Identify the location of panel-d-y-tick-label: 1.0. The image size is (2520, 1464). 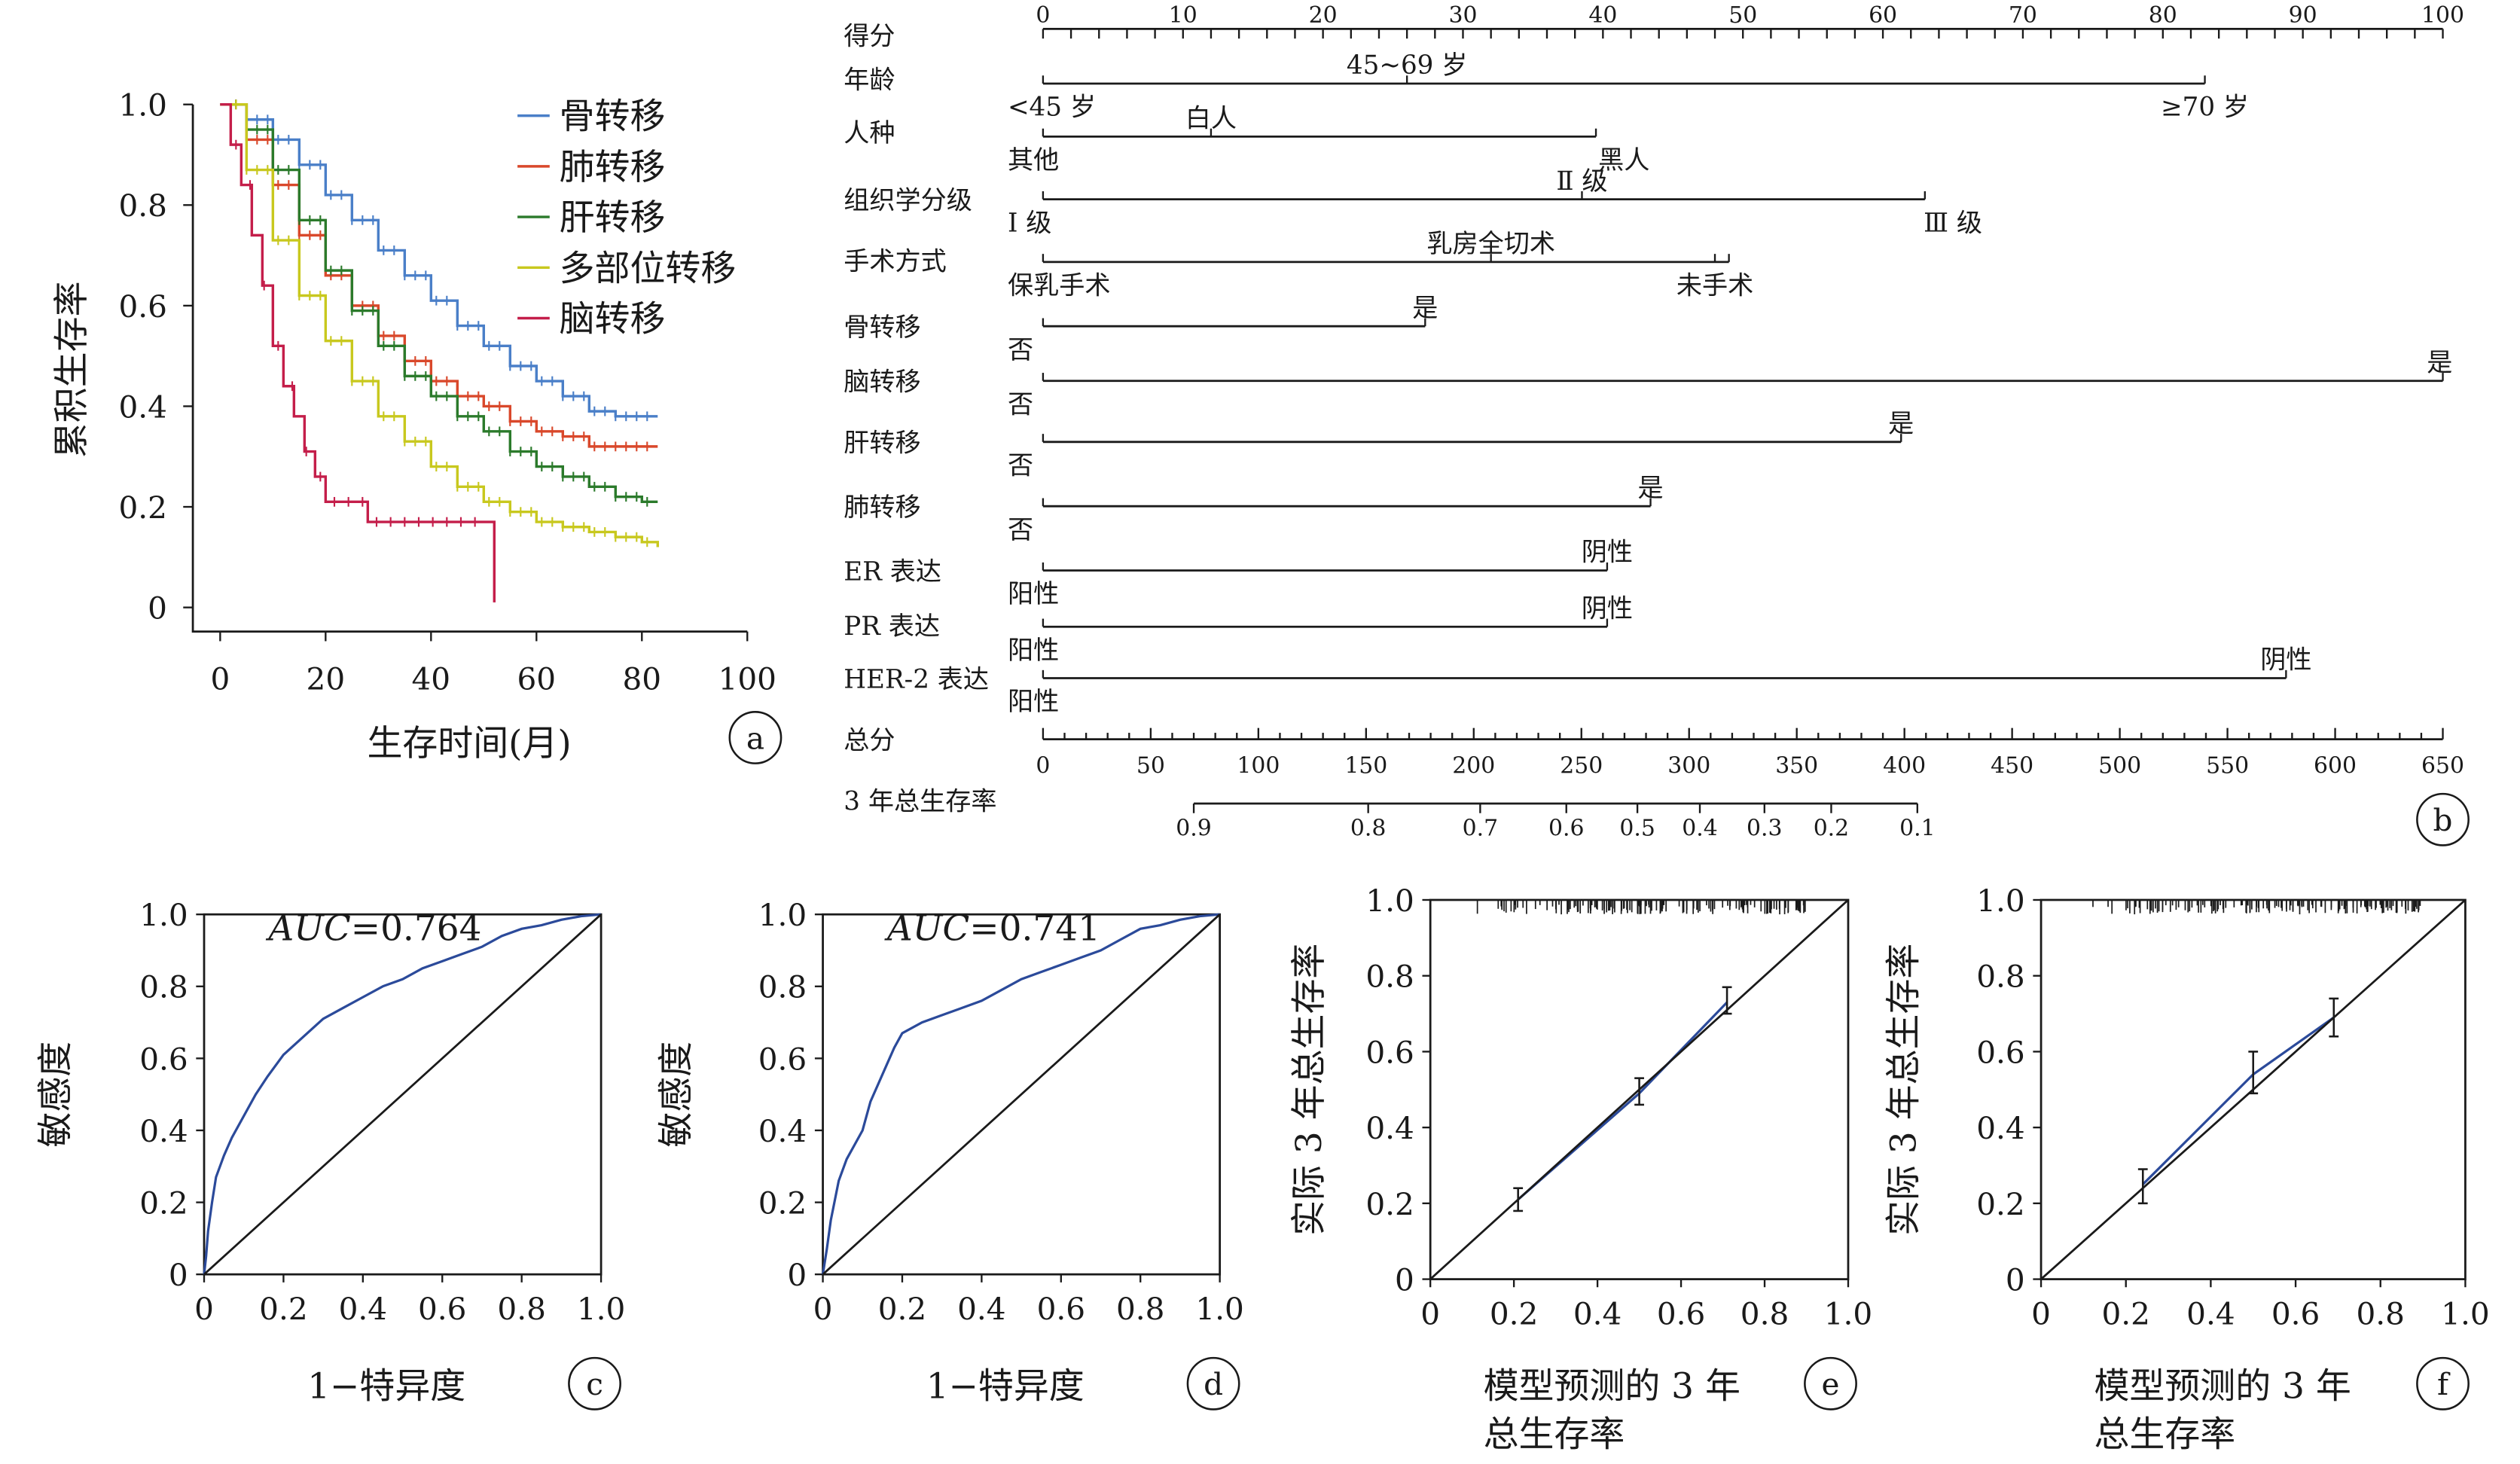
(782, 915).